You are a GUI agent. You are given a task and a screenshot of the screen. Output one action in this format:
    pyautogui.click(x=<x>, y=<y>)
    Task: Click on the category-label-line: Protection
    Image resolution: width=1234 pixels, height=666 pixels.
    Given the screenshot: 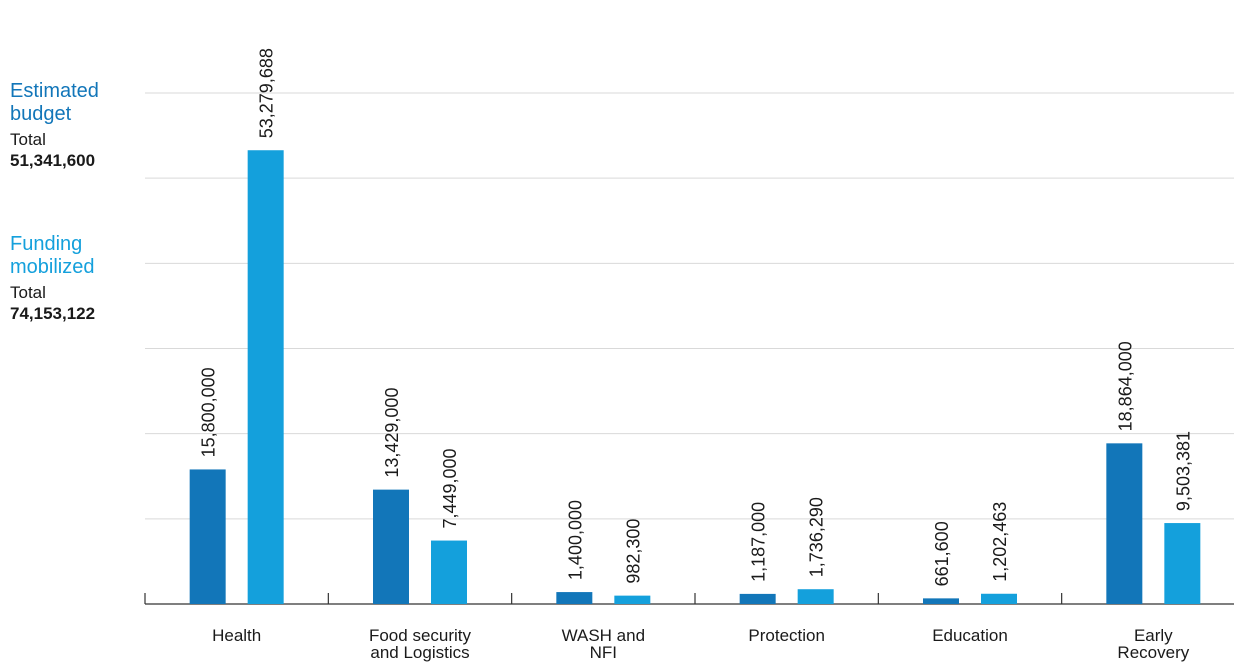 What is the action you would take?
    pyautogui.click(x=786, y=635)
    